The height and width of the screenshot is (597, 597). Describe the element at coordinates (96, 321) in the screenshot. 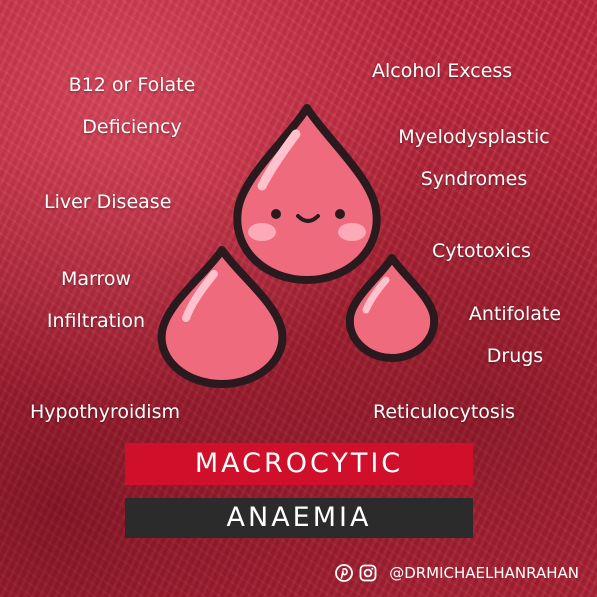

I see `cause-line: Infiltration` at that location.